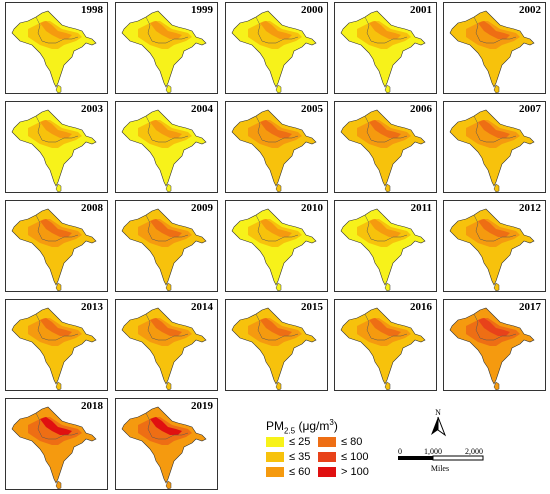 Image resolution: width=550 pixels, height=494 pixels. I want to click on south-asia-map-2009, so click(164, 249).